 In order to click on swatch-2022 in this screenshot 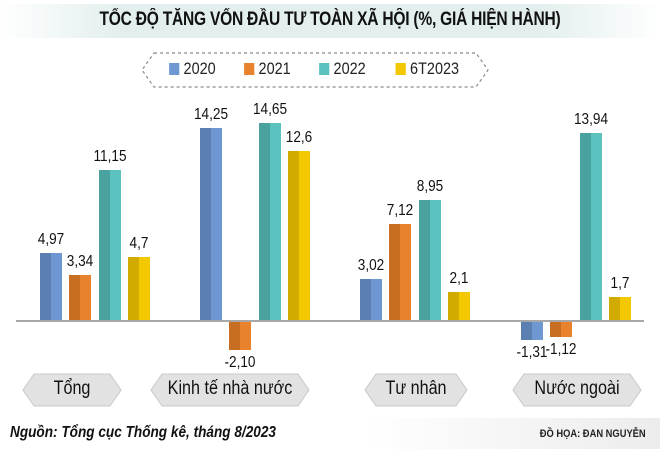, I will do `click(324, 69)`.